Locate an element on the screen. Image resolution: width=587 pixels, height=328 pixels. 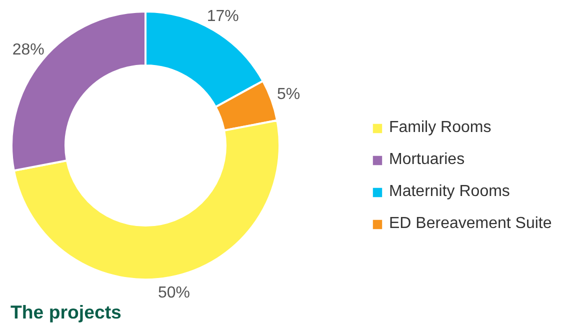
data-label: 50% is located at coordinates (174, 293).